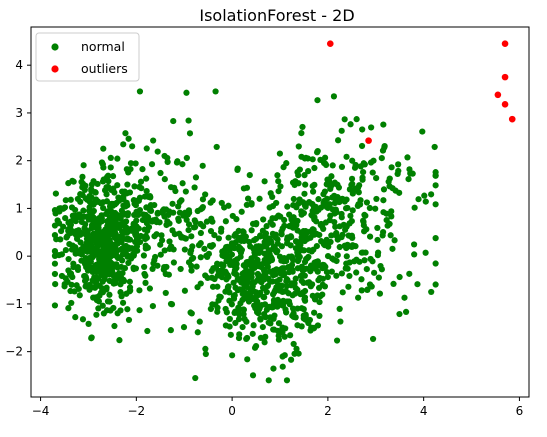 The width and height of the screenshot is (547, 437). Describe the element at coordinates (55, 47) in the screenshot. I see `legend-normal-marker` at that location.